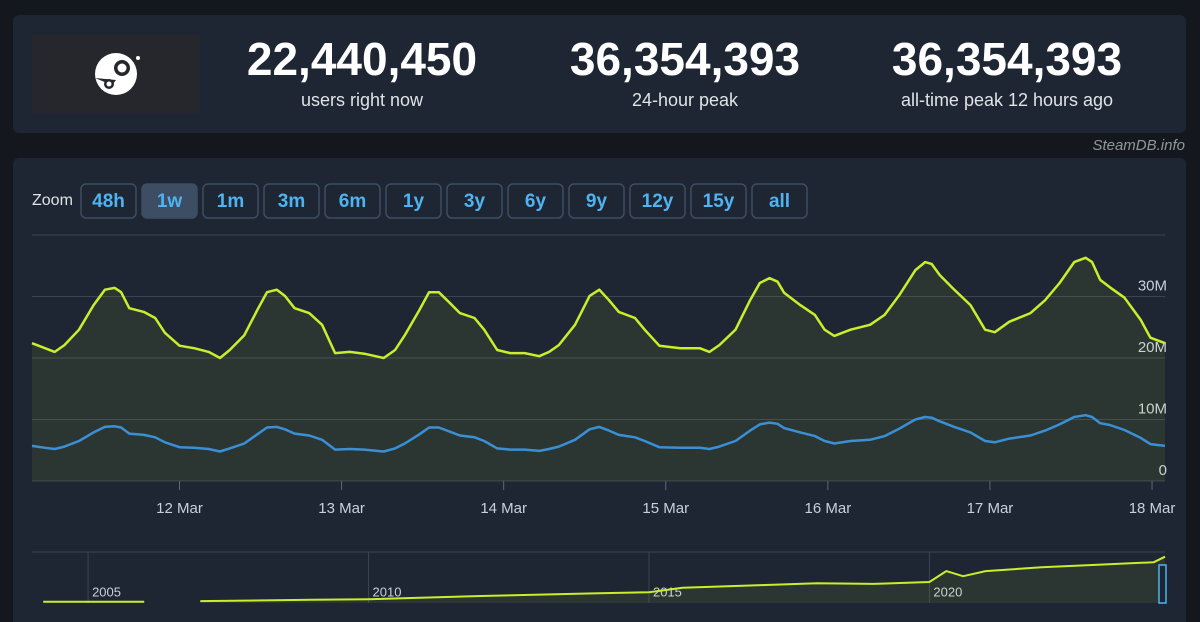 The image size is (1200, 622). Describe the element at coordinates (117, 74) in the screenshot. I see `steam-logo` at that location.